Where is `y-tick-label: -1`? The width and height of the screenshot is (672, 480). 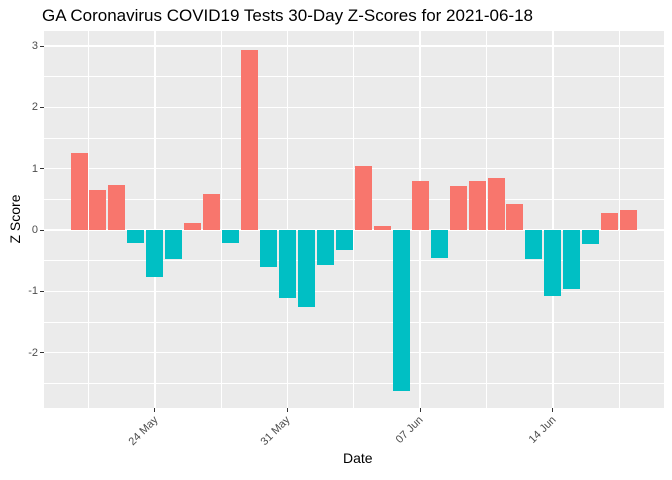
y-tick-label: -1 is located at coordinates (33, 291).